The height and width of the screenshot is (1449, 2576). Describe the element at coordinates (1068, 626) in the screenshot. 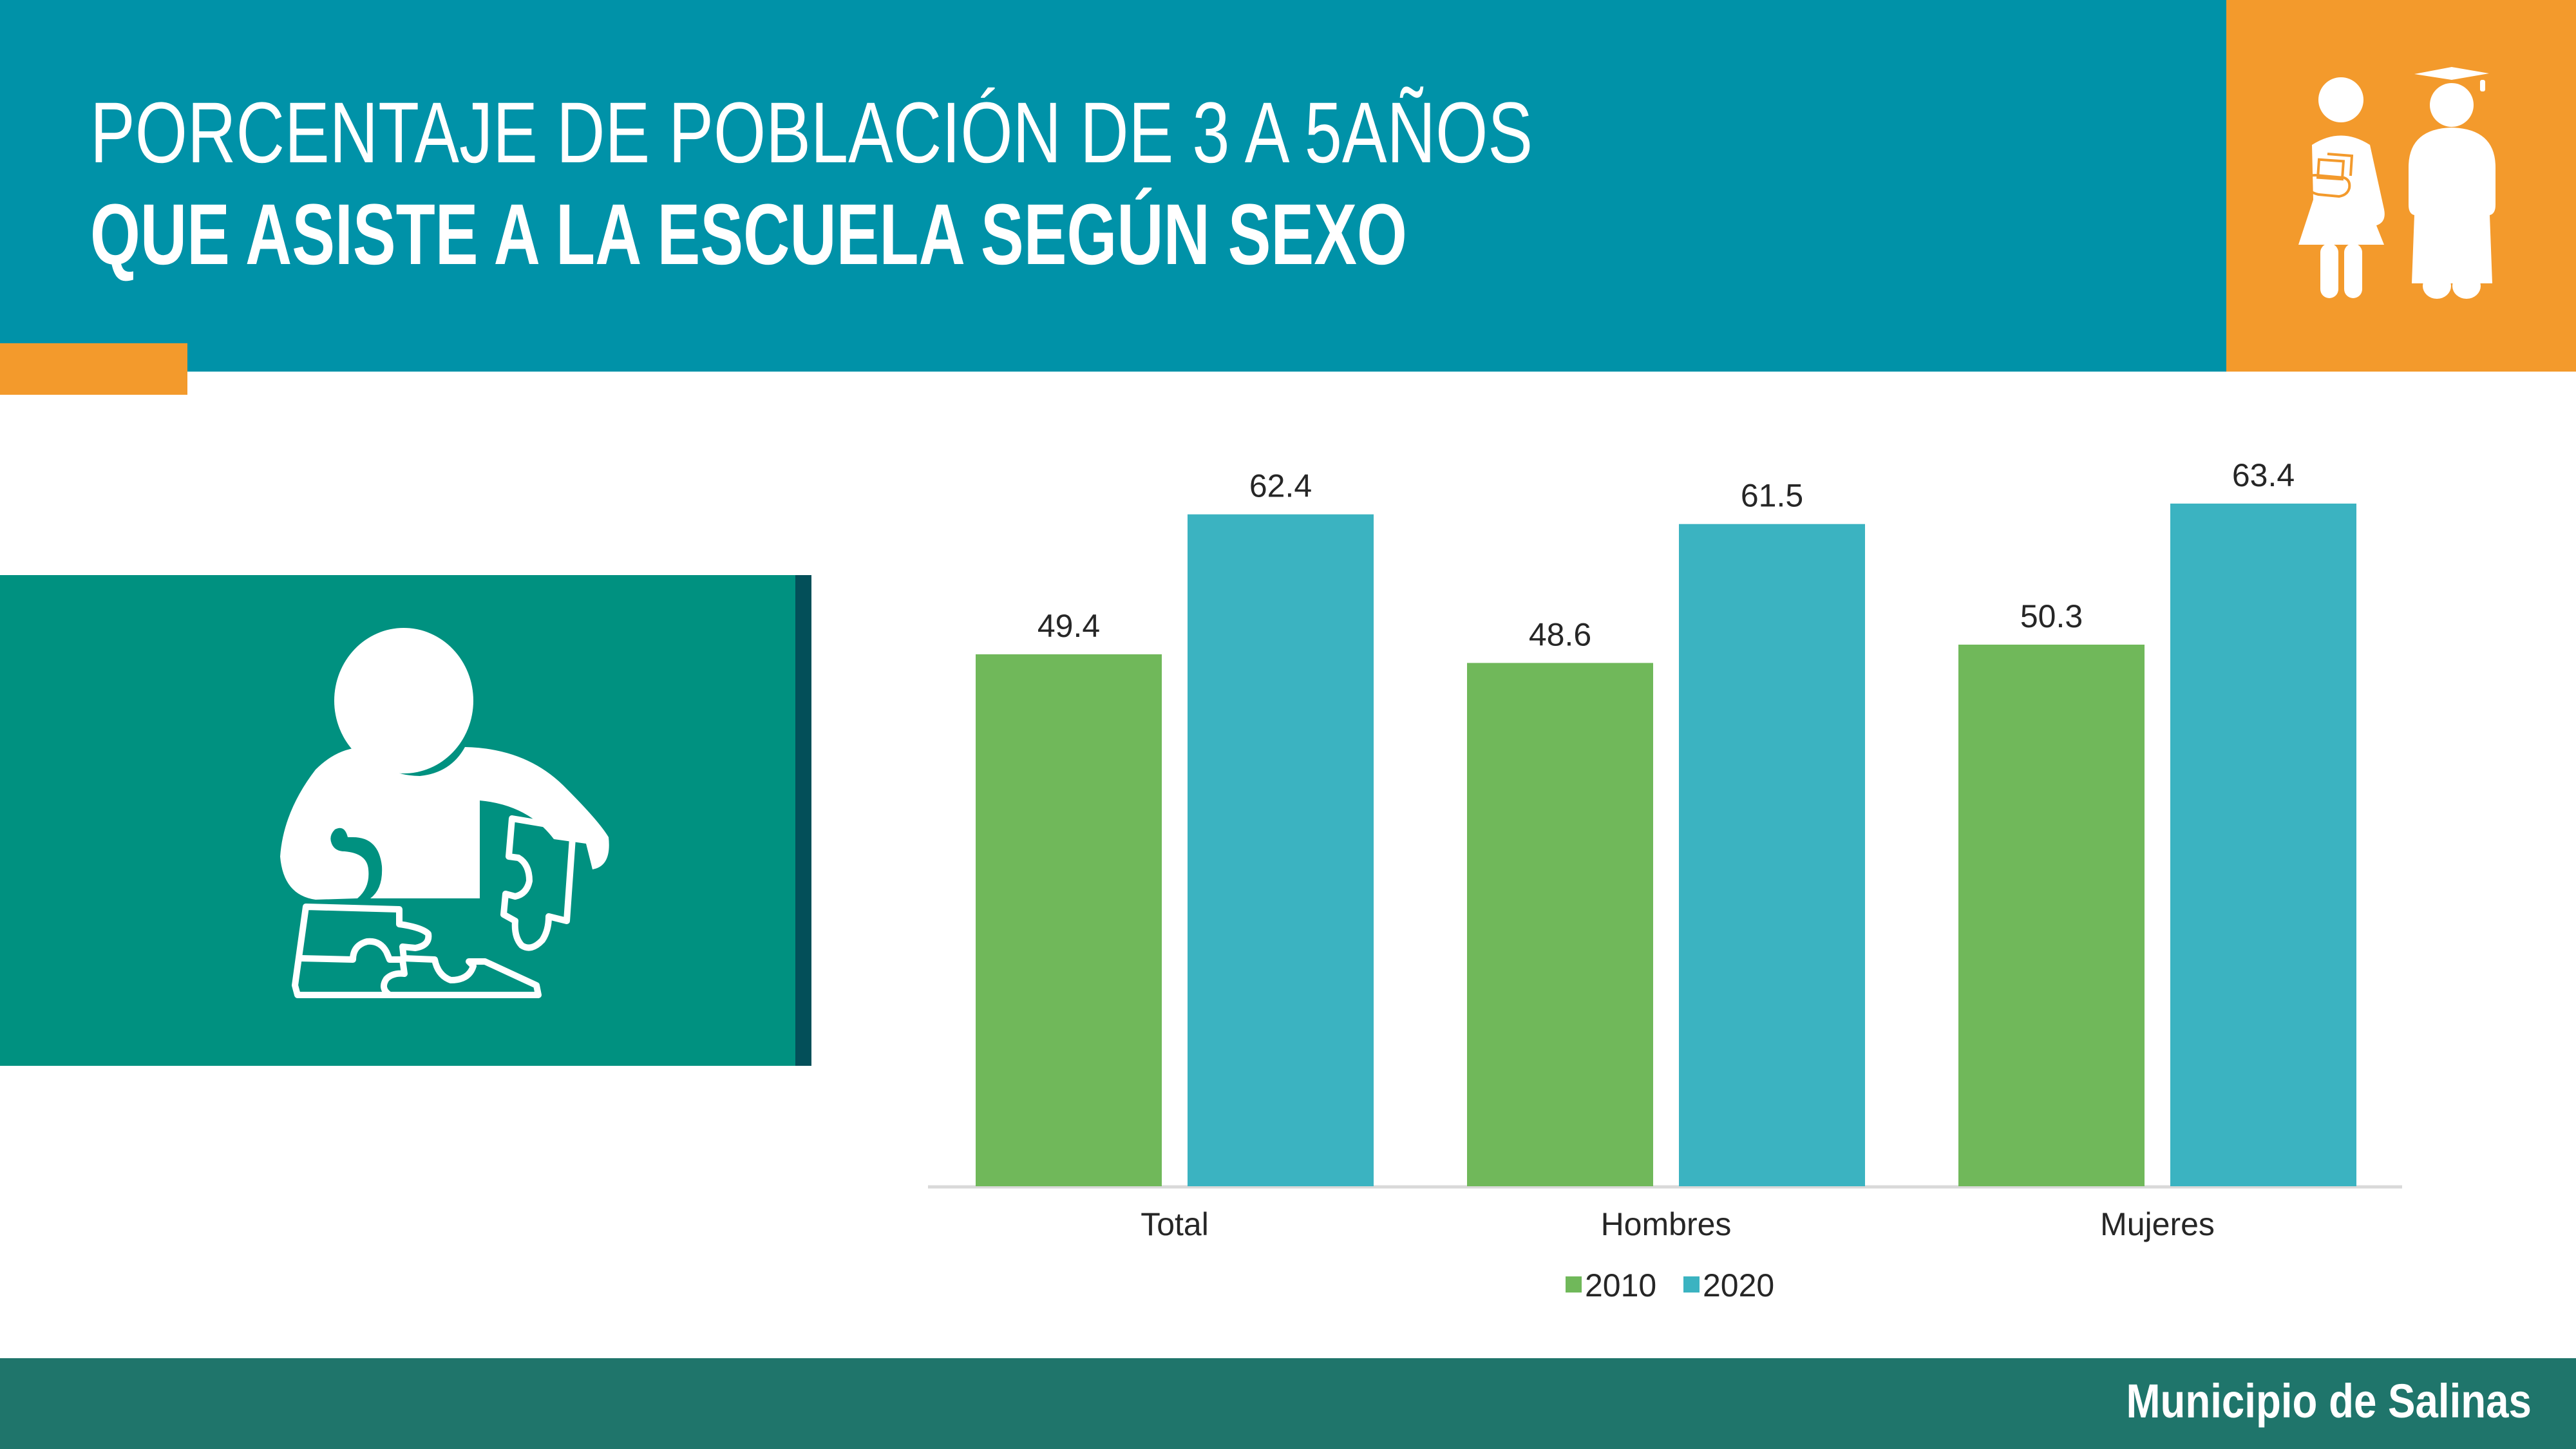

I see `data-label: 49.4` at that location.